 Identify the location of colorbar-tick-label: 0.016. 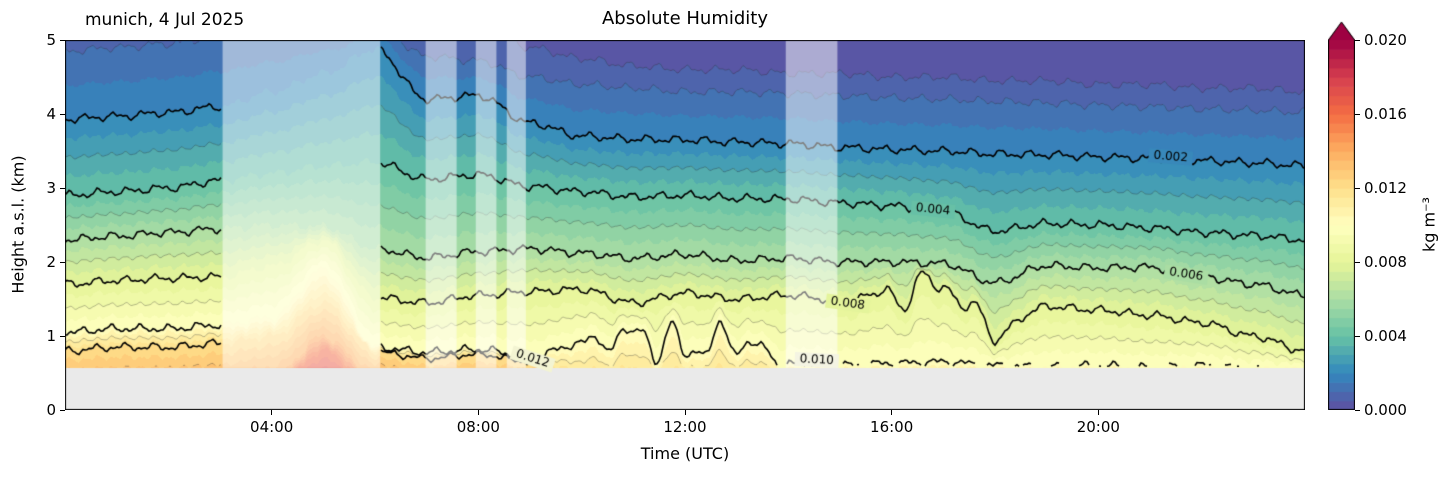
(1385, 114).